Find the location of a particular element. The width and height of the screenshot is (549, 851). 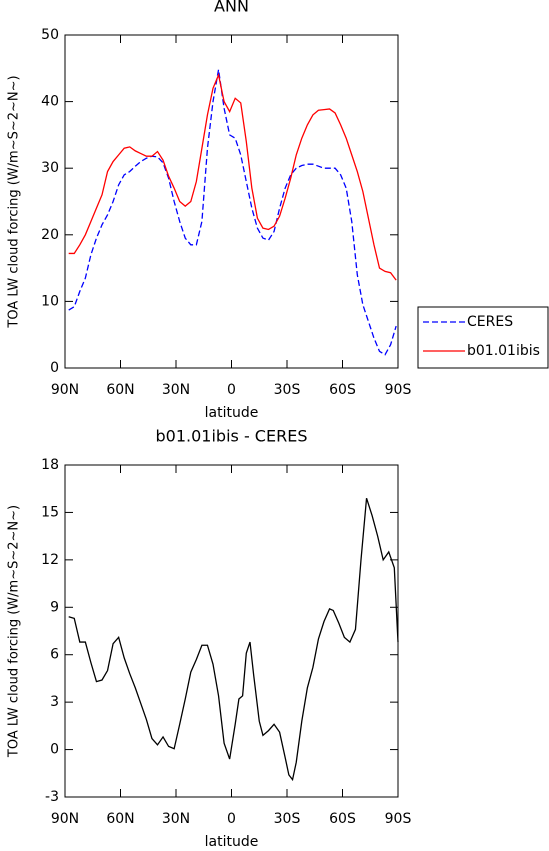

y-tick-label: -3 is located at coordinates (52, 797).